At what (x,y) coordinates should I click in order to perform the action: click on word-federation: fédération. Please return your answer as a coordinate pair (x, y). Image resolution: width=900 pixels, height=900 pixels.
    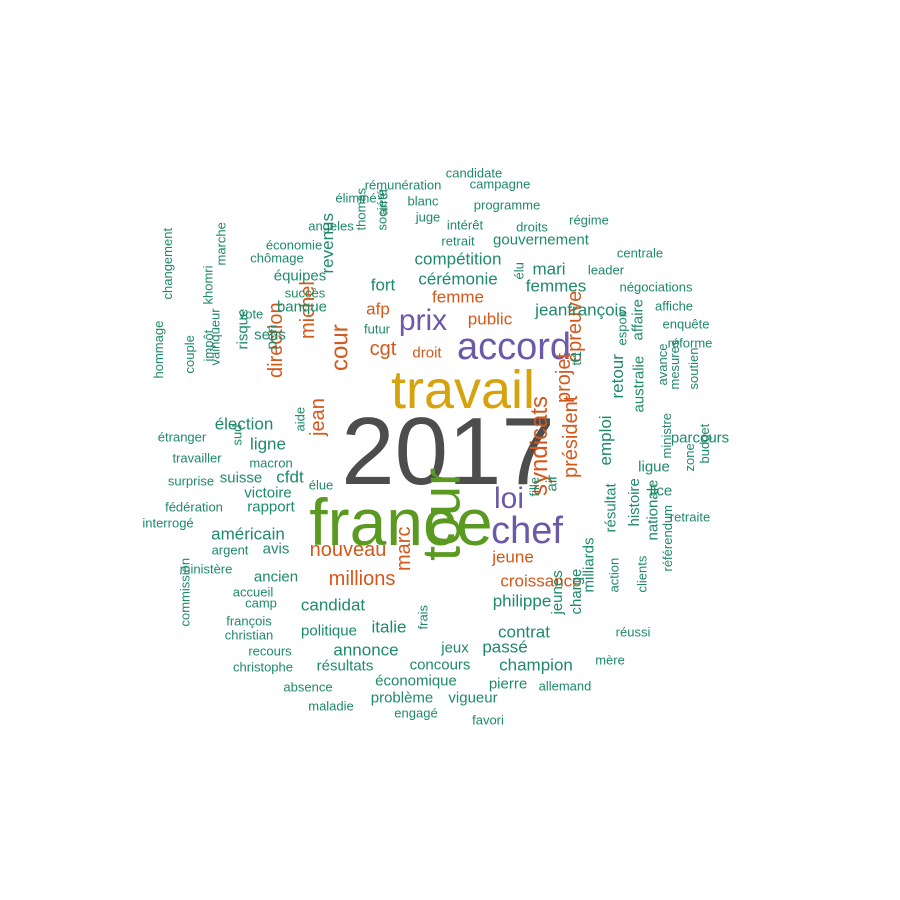
    Looking at the image, I should click on (194, 507).